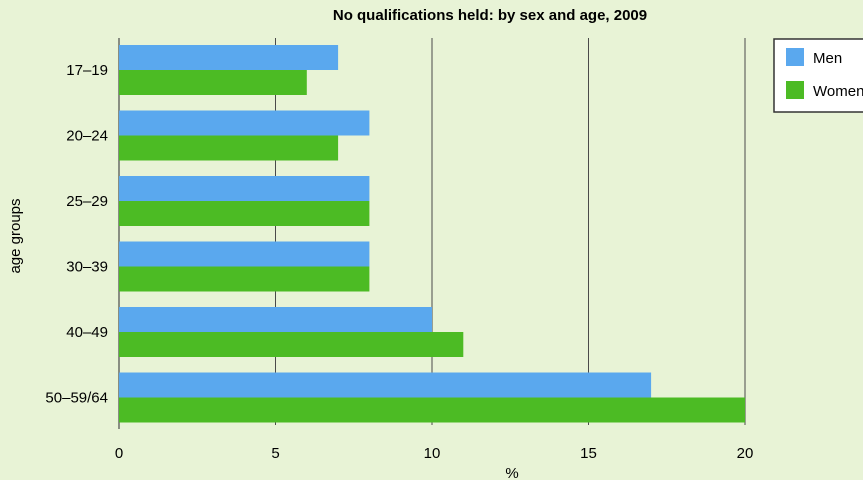 The height and width of the screenshot is (480, 863). I want to click on category-labels: 17–19 20–24 25–29 30–39 40–49 50–59/64, so click(76, 234).